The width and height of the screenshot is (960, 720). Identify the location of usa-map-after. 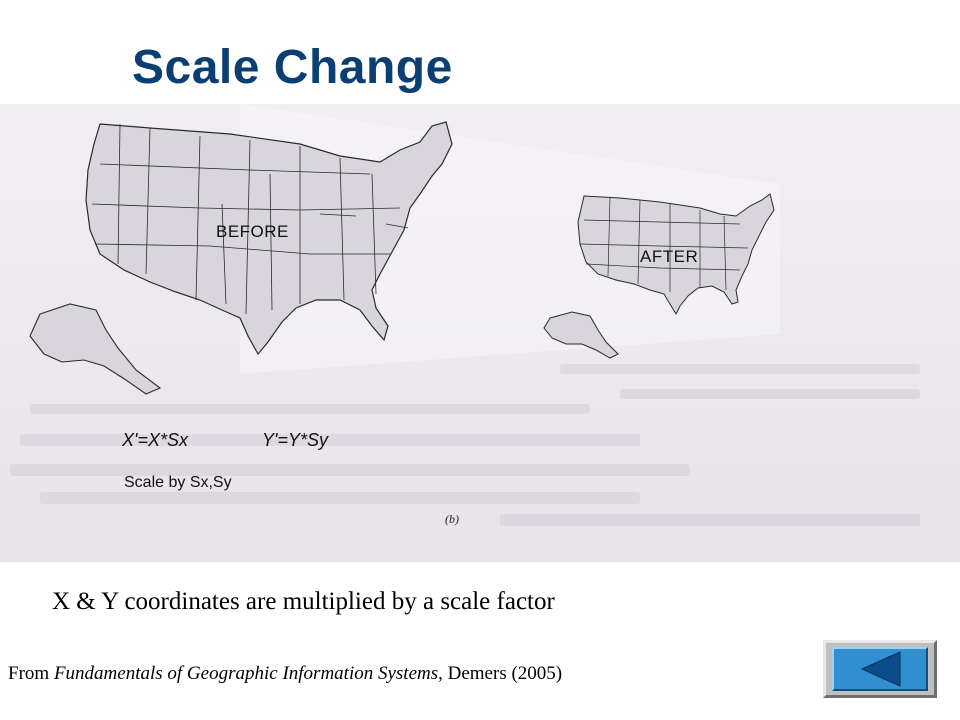
(659, 276).